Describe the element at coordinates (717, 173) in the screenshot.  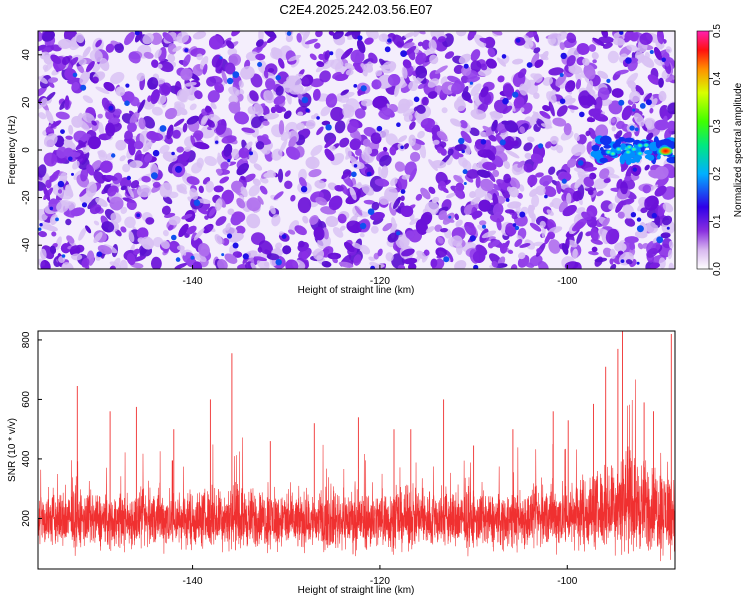
I see `colorbar-tick-label: 0.2` at that location.